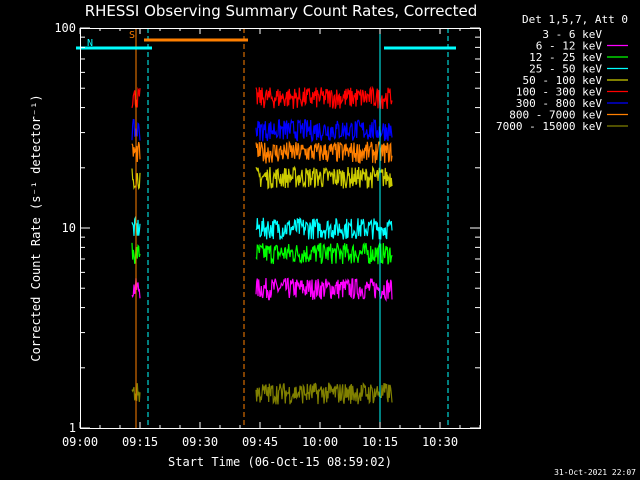 The height and width of the screenshot is (480, 640). Describe the element at coordinates (69, 228) in the screenshot. I see `y-tick-label-2: 10` at that location.